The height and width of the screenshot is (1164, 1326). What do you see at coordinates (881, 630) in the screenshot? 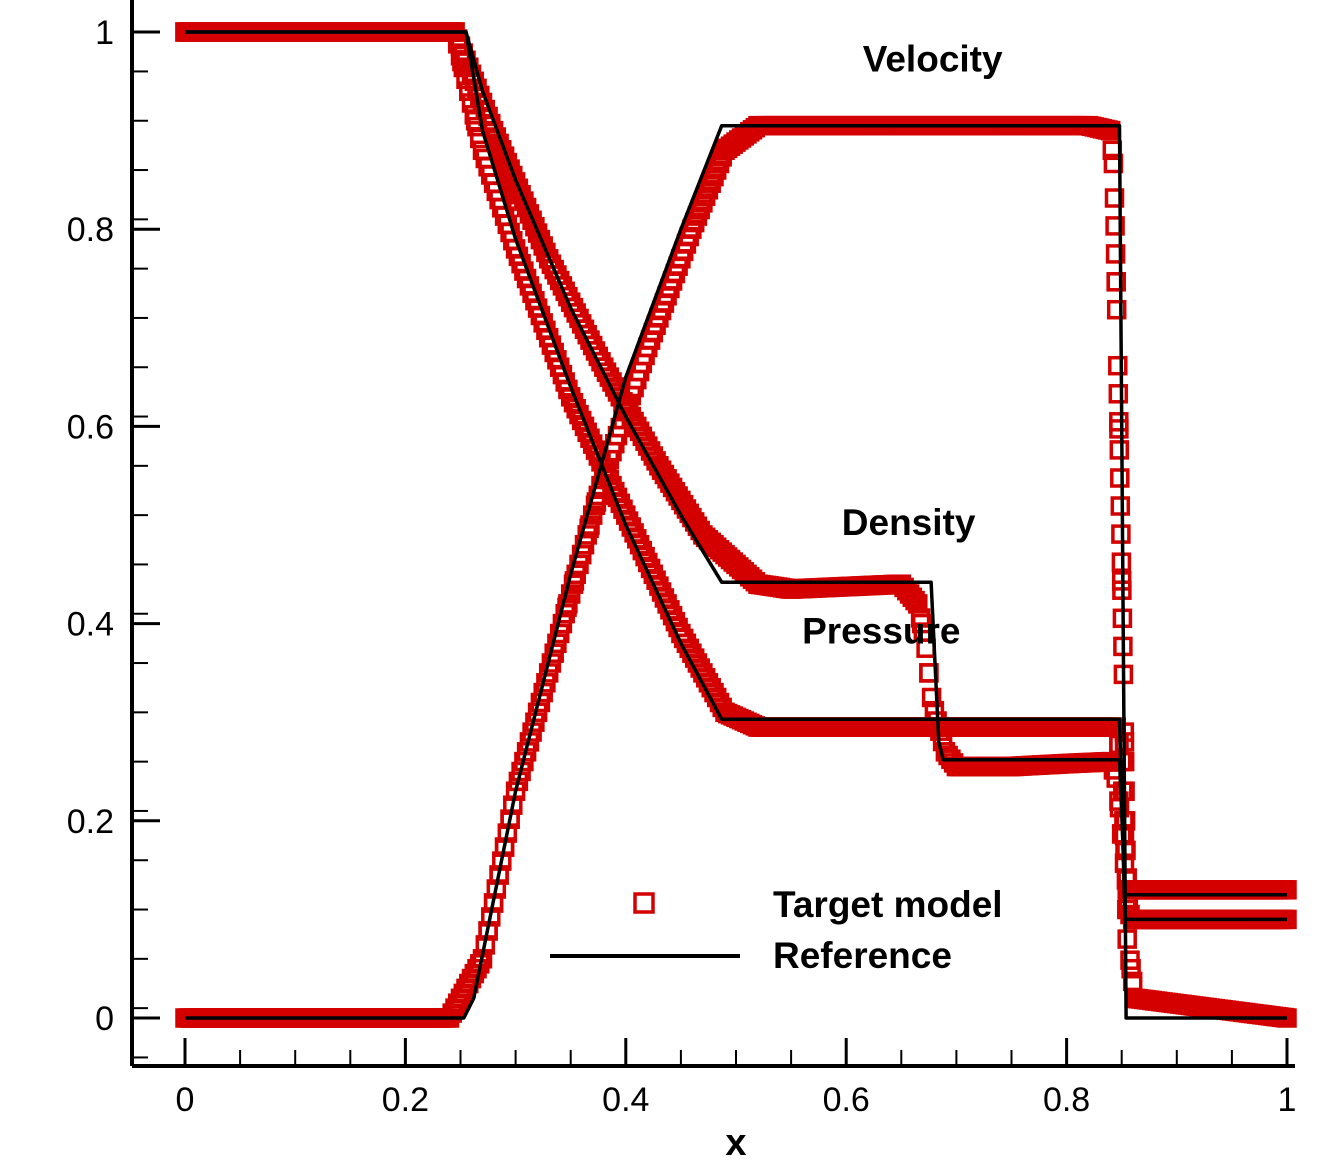
I see `annotation-pressure: Pressure` at bounding box center [881, 630].